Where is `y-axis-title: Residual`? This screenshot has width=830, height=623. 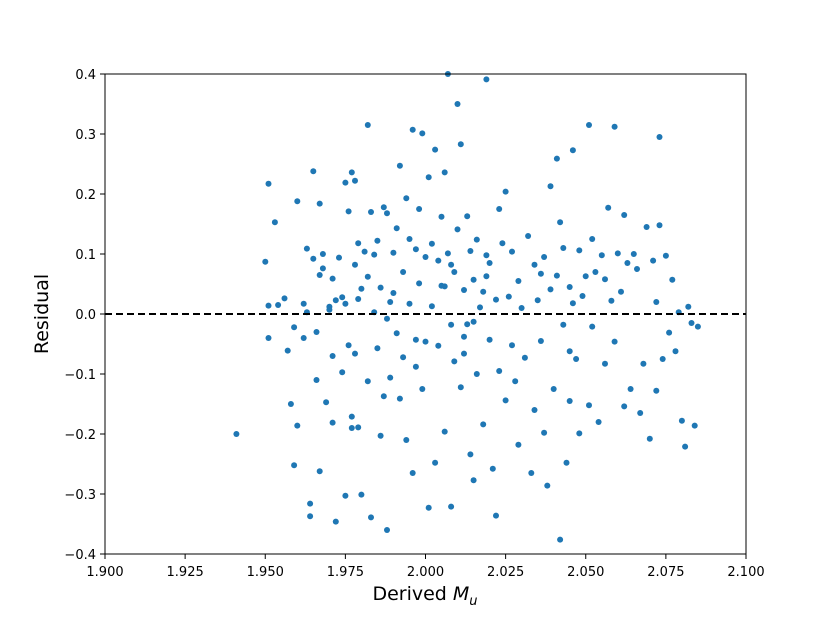
y-axis-title: Residual is located at coordinates (42, 314).